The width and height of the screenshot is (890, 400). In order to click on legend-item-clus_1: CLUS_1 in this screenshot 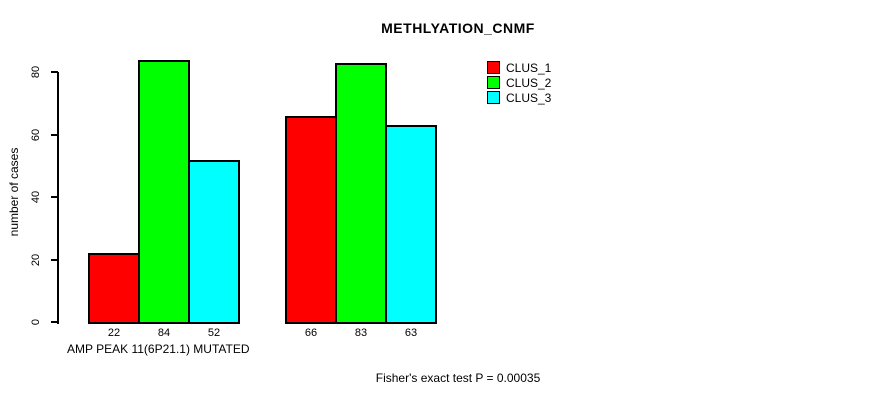, I will do `click(519, 67)`.